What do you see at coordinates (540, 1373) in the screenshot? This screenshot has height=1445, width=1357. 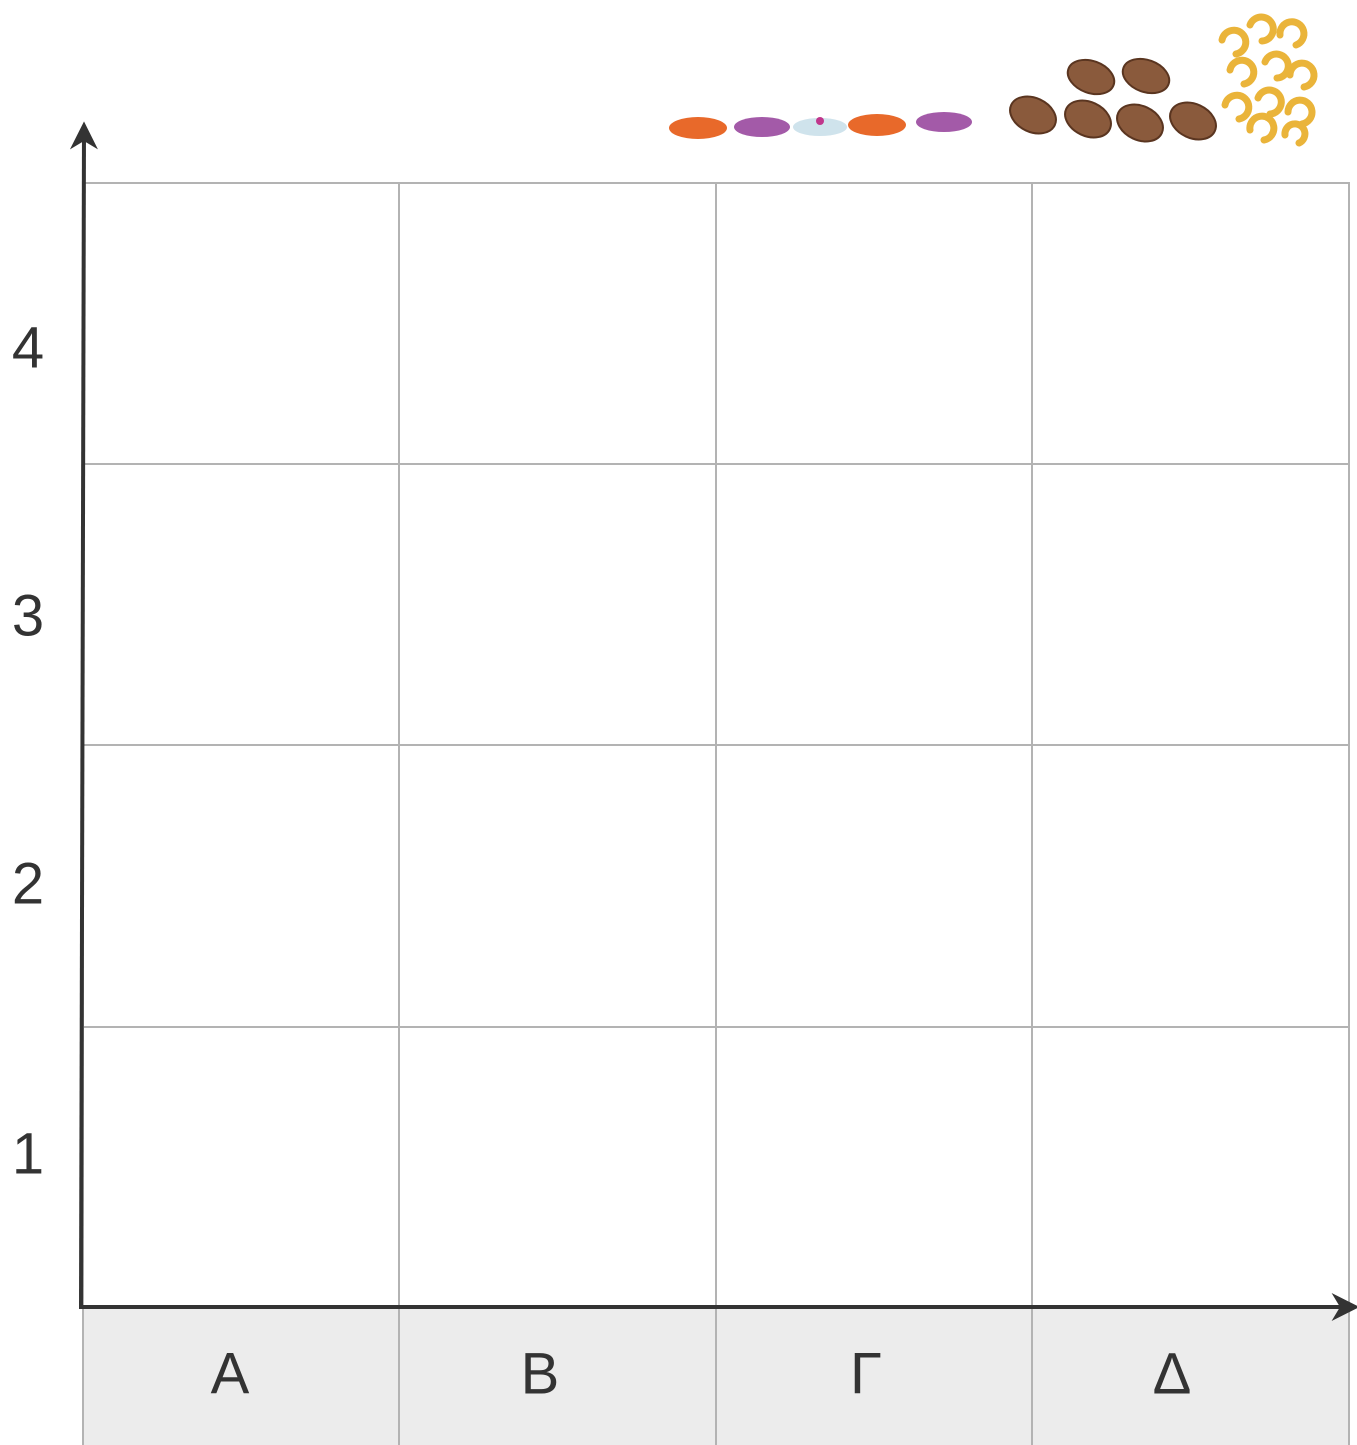 I see `column-label: Β` at bounding box center [540, 1373].